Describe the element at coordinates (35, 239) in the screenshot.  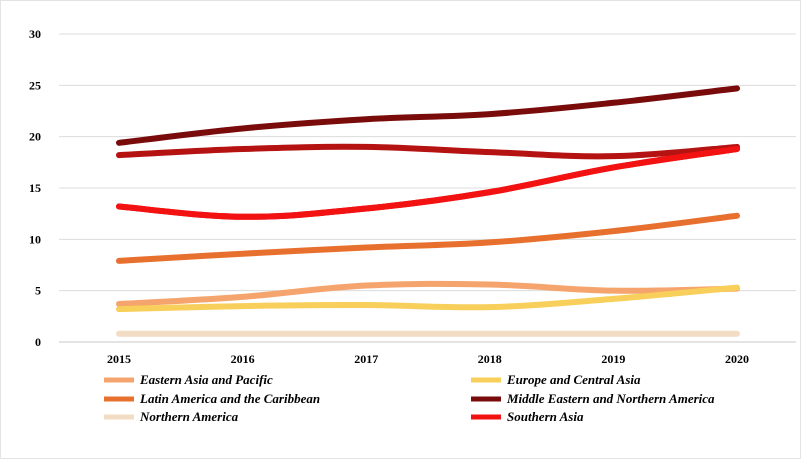
I see `y-tick-label: 10` at that location.